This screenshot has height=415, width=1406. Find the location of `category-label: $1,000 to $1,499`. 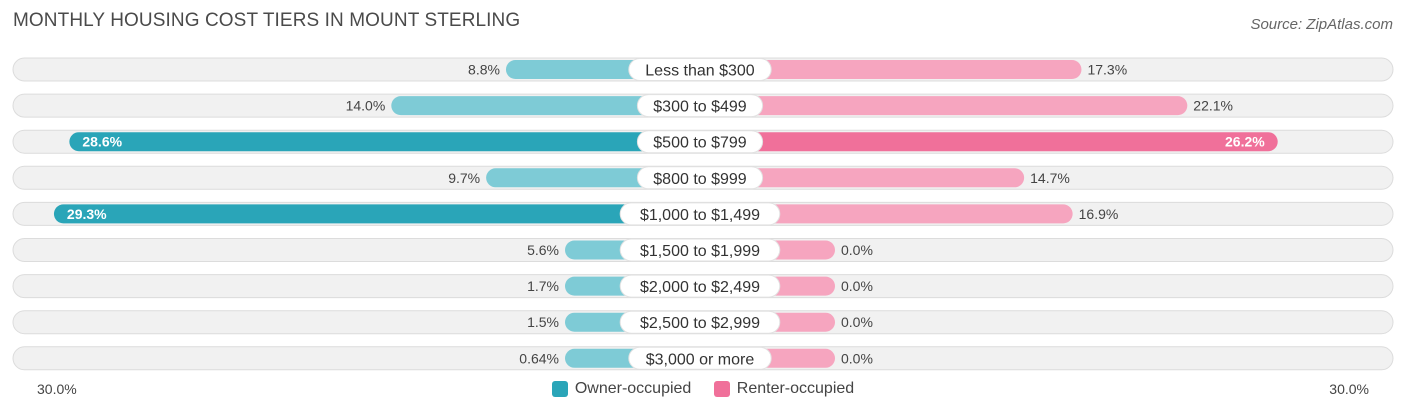

category-label: $1,000 to $1,499 is located at coordinates (700, 215).